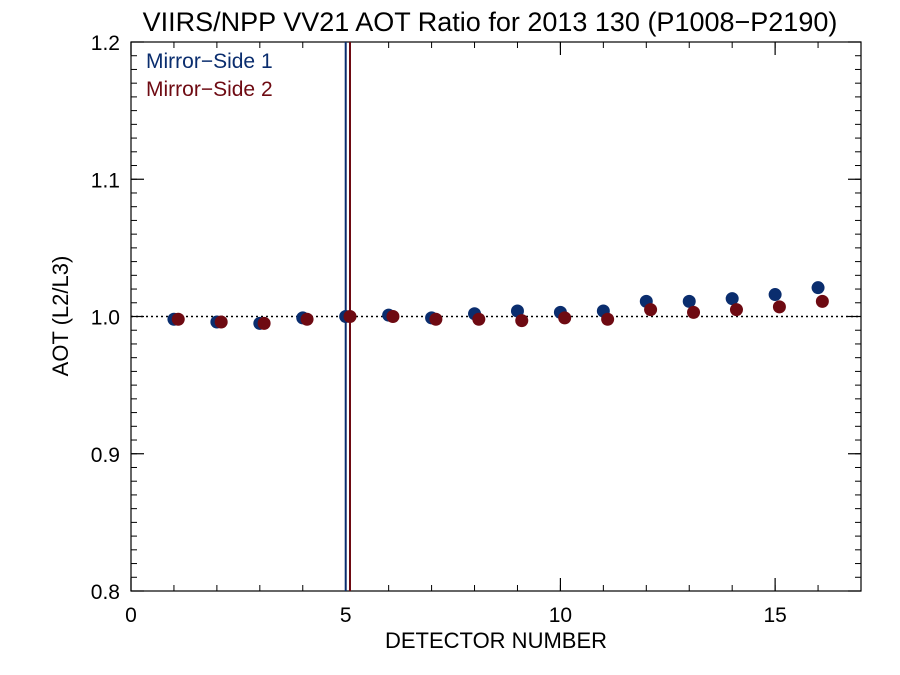  Describe the element at coordinates (60, 316) in the screenshot. I see `y-axis-label: AOT (L2/L3)` at that location.